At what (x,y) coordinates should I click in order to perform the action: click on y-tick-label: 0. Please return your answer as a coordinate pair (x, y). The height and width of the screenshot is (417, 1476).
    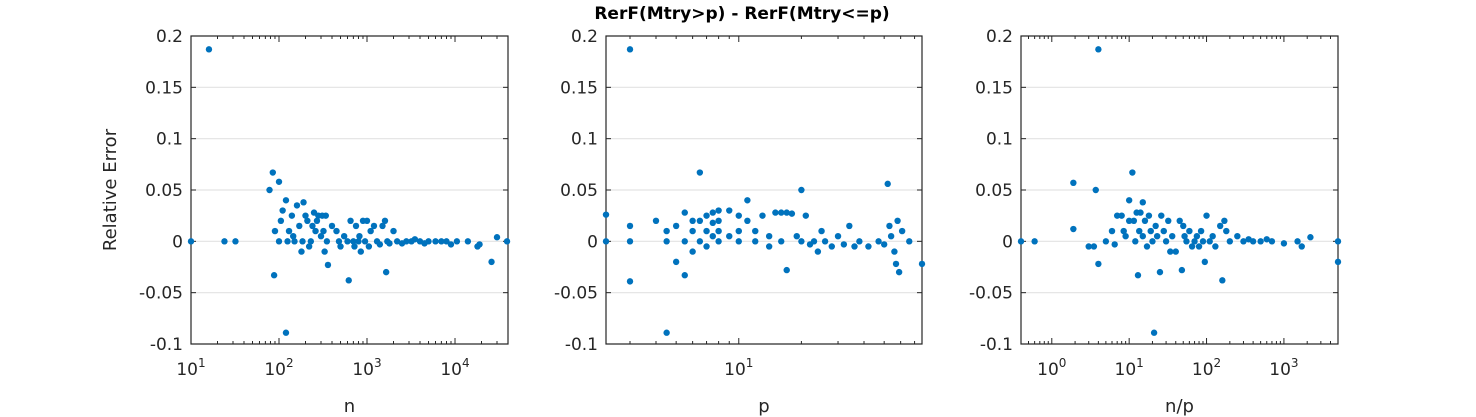
    Looking at the image, I should click on (592, 242).